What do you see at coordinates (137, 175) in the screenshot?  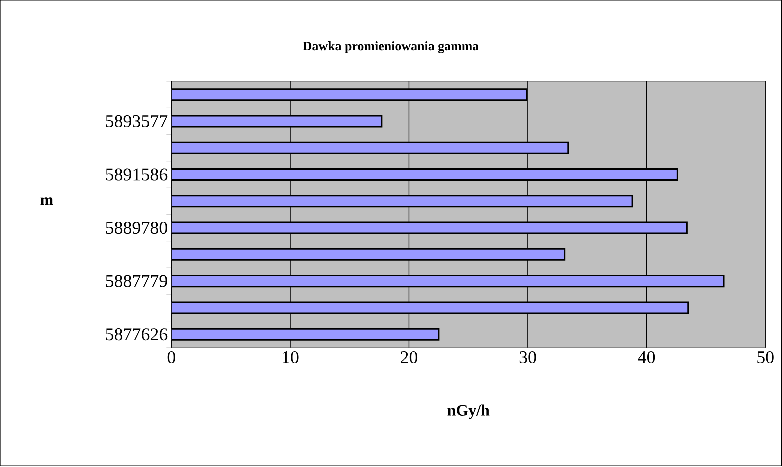 I see `y-tick-label: 5891586` at bounding box center [137, 175].